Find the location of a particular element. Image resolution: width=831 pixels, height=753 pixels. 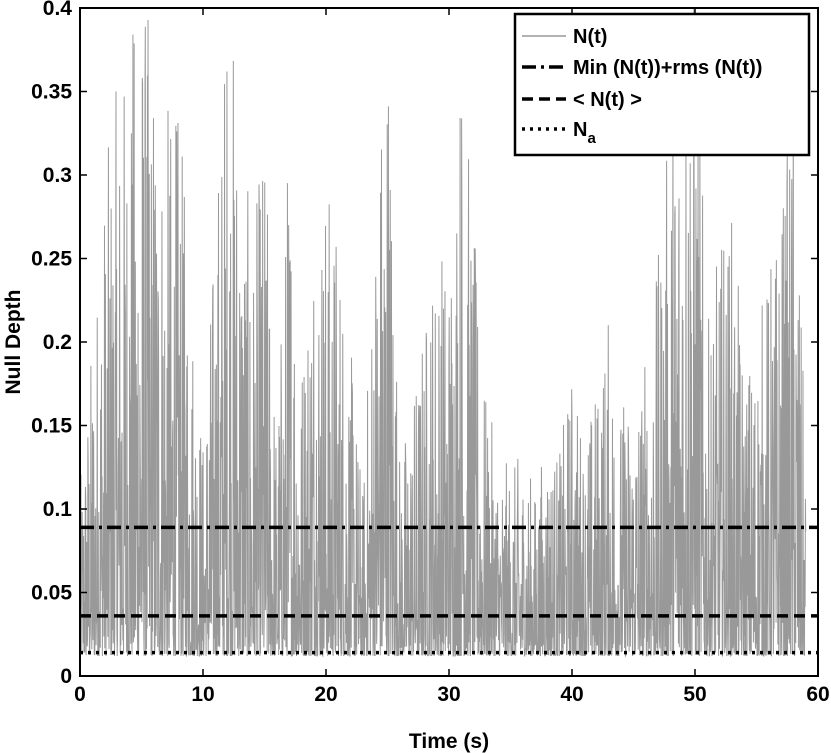

y-tick-label: 0.05 is located at coordinates (51, 593).